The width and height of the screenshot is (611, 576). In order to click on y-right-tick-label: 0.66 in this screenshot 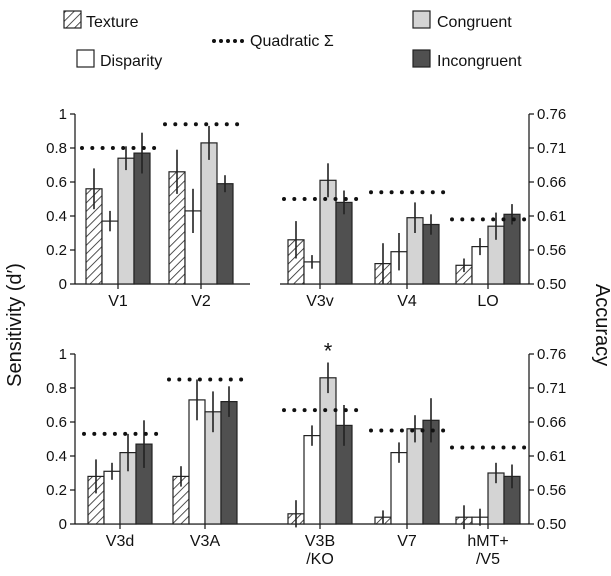, I will do `click(551, 422)`.